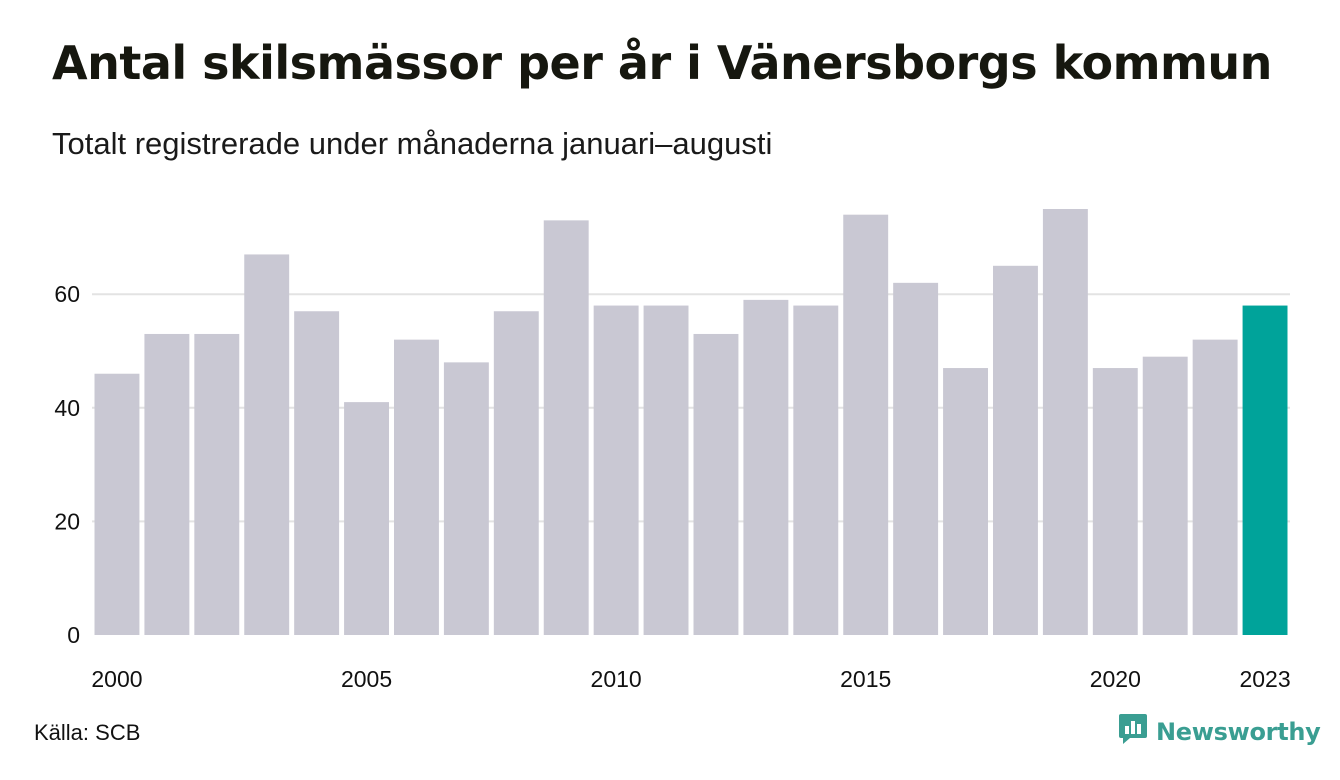 The width and height of the screenshot is (1340, 780). What do you see at coordinates (690, 679) in the screenshot?
I see `x-axis-ticks: 2000 2005 2010 2015 2020 2023` at bounding box center [690, 679].